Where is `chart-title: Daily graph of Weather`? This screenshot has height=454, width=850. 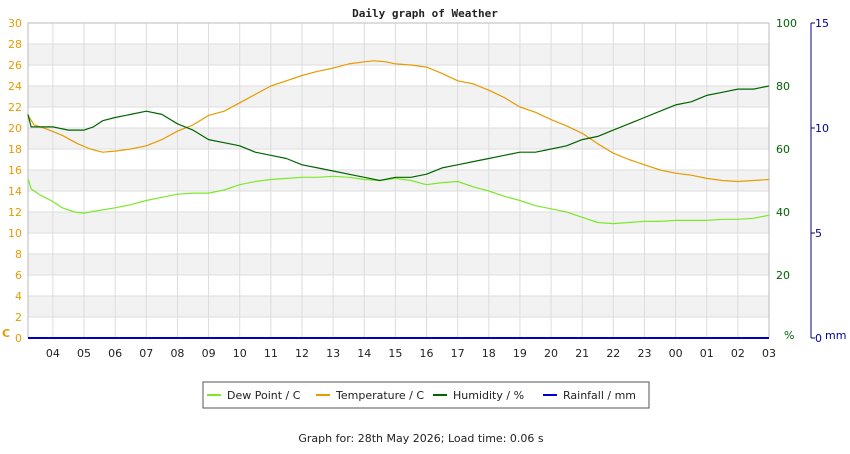
chart-title: Daily graph of Weather is located at coordinates (425, 13).